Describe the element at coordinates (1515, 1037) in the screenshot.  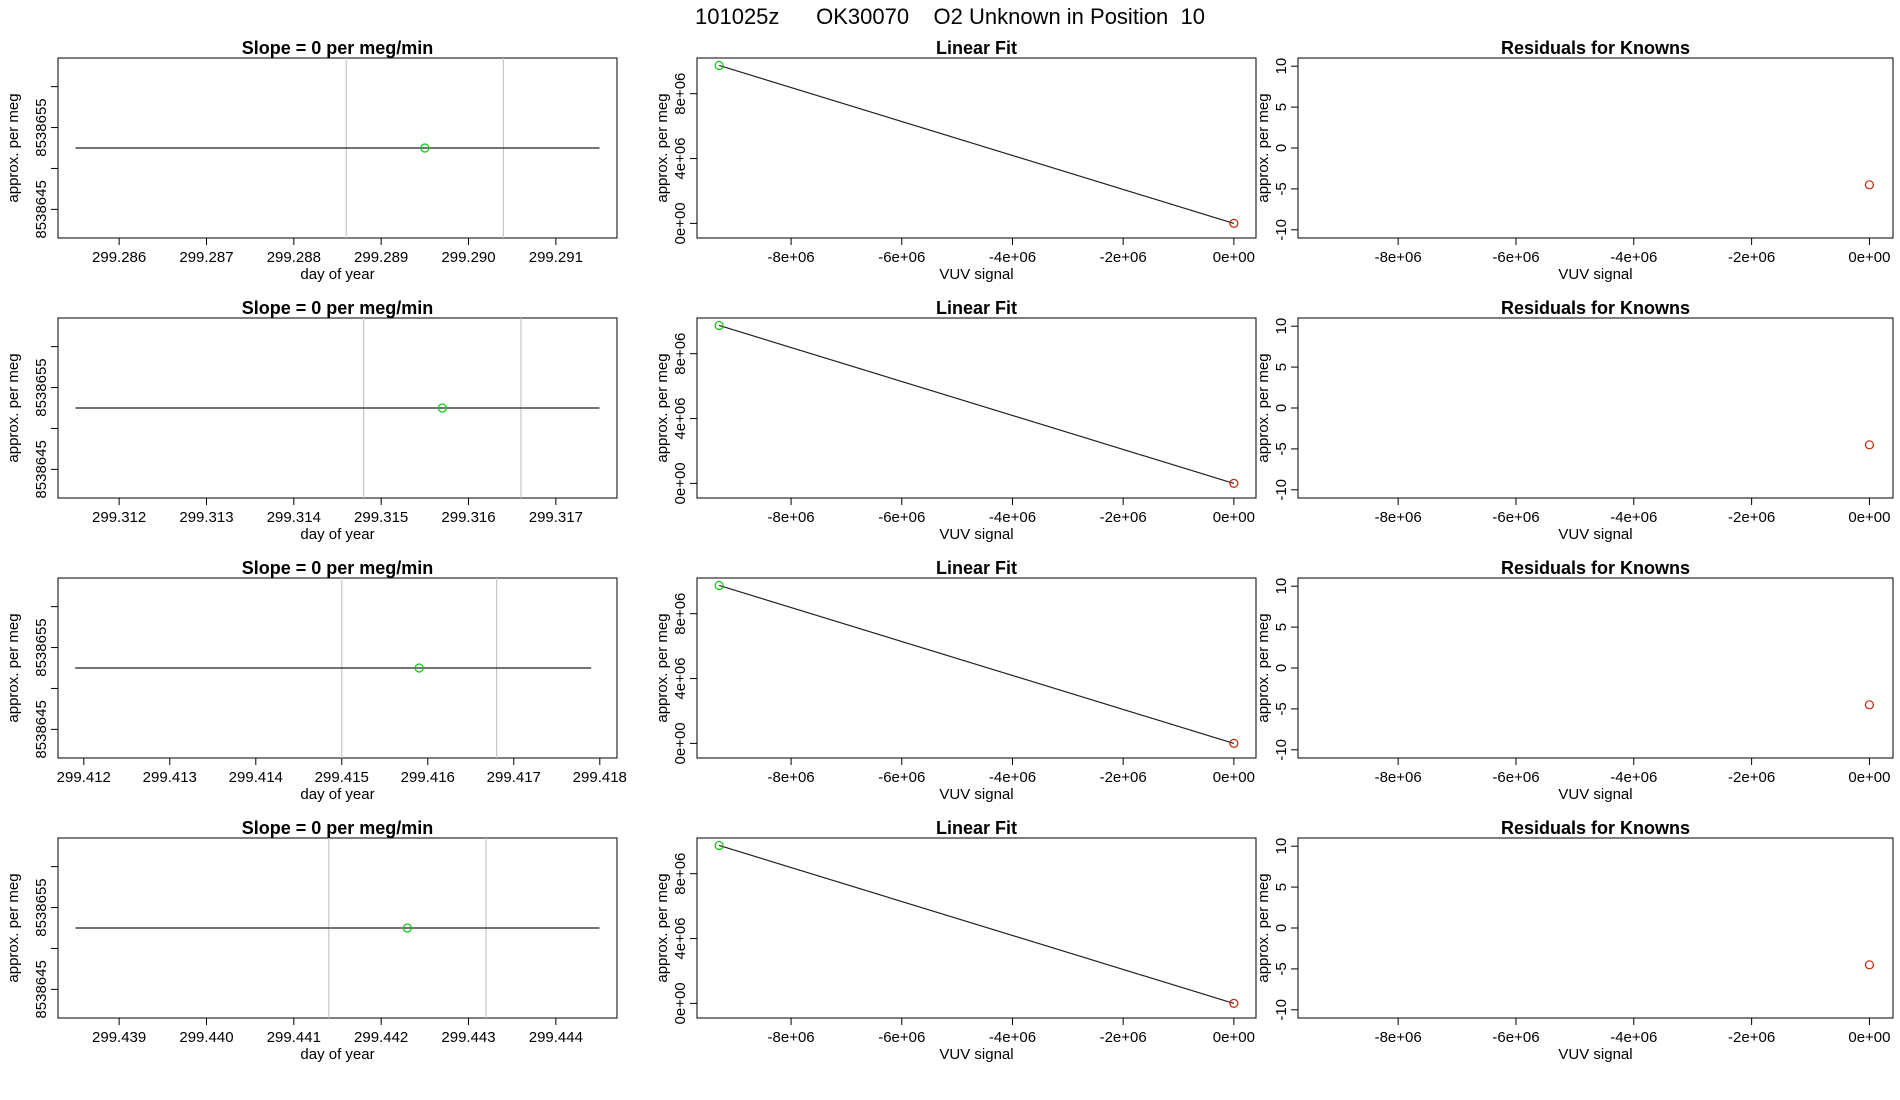
I see `x-tick-label: -6e+06` at that location.